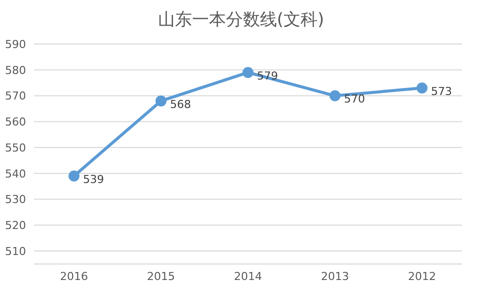 Image resolution: width=482 pixels, height=290 pixels. Describe the element at coordinates (15, 147) in the screenshot. I see `y-tick-label: 550` at that location.